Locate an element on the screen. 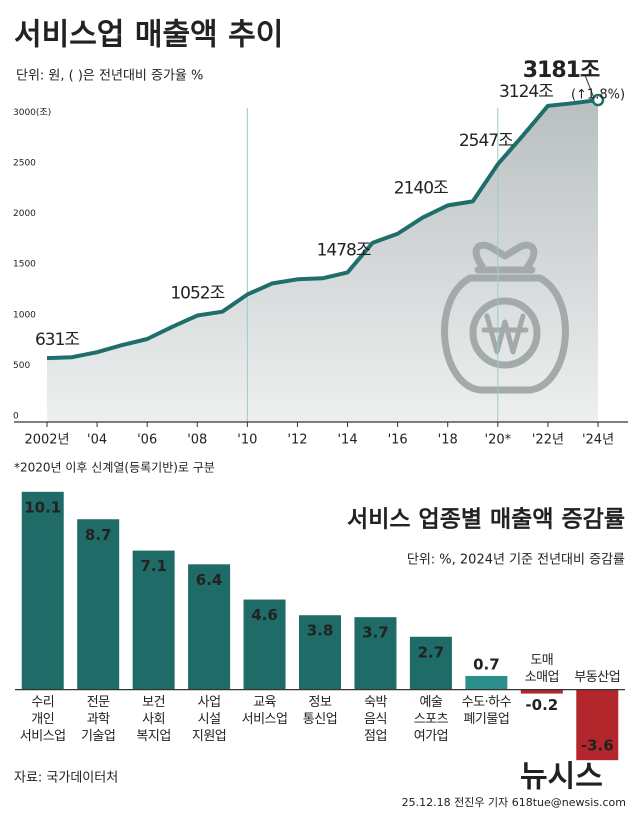 The width and height of the screenshot is (640, 816). data-label: 3124조 is located at coordinates (526, 92).